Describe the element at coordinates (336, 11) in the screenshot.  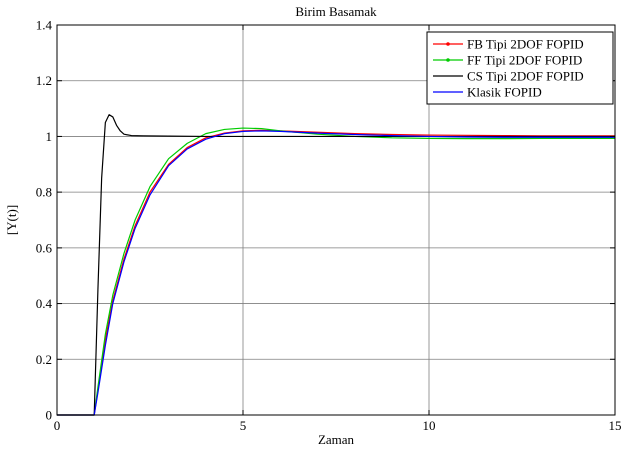
I see `chart-title: Birim Basamak` at that location.